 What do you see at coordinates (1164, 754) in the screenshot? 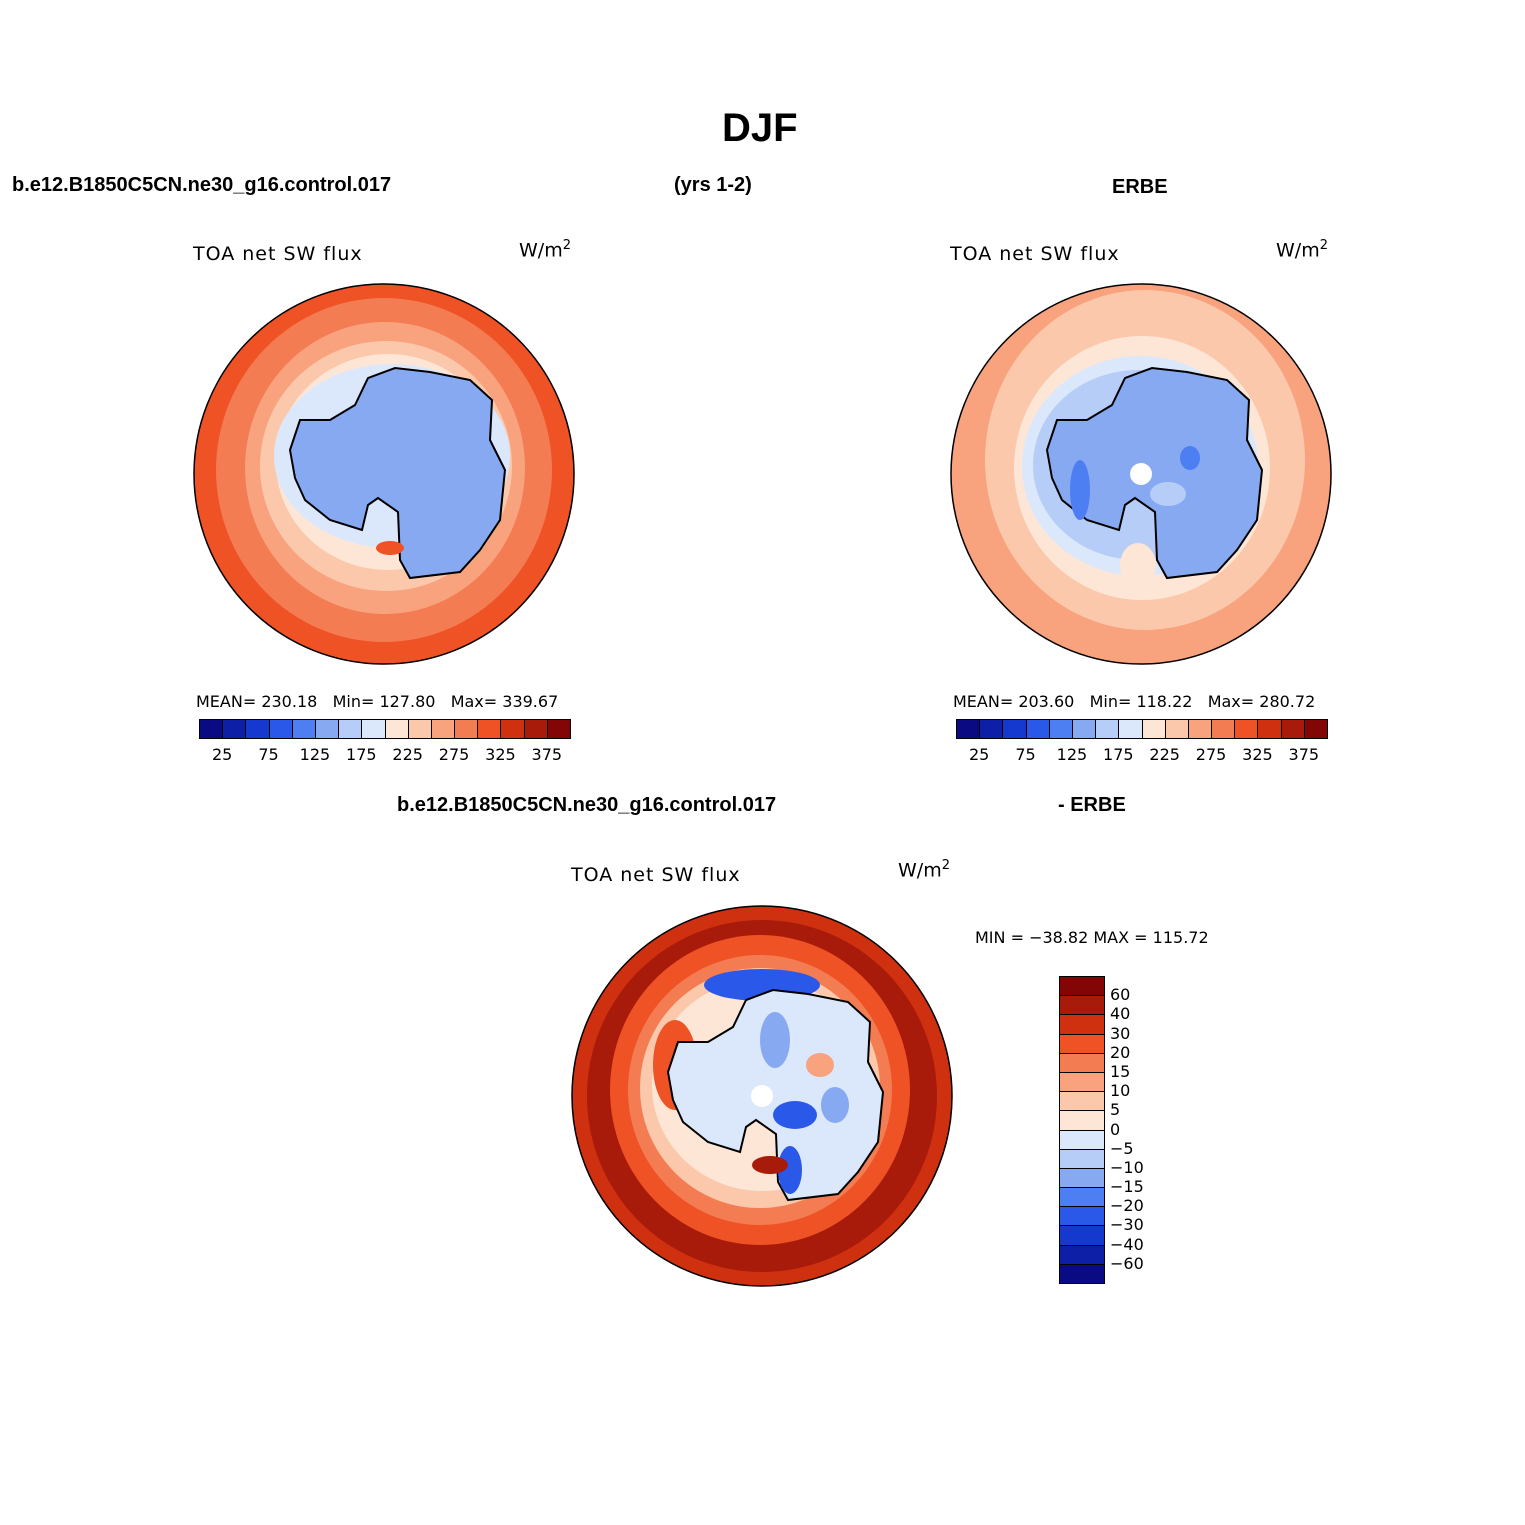
I see `colorbar-label: 225` at bounding box center [1164, 754].